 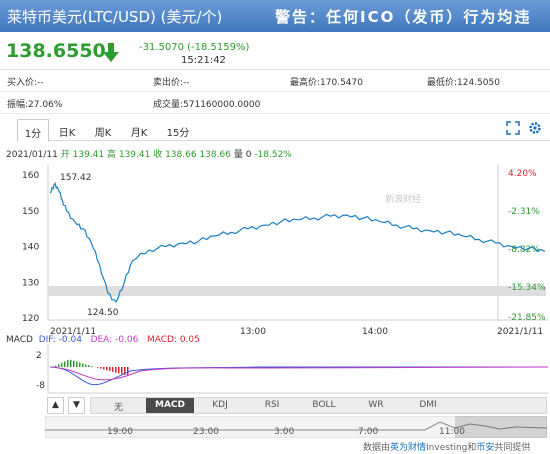 I want to click on credit-suffix: 共同提供, so click(x=512, y=448).